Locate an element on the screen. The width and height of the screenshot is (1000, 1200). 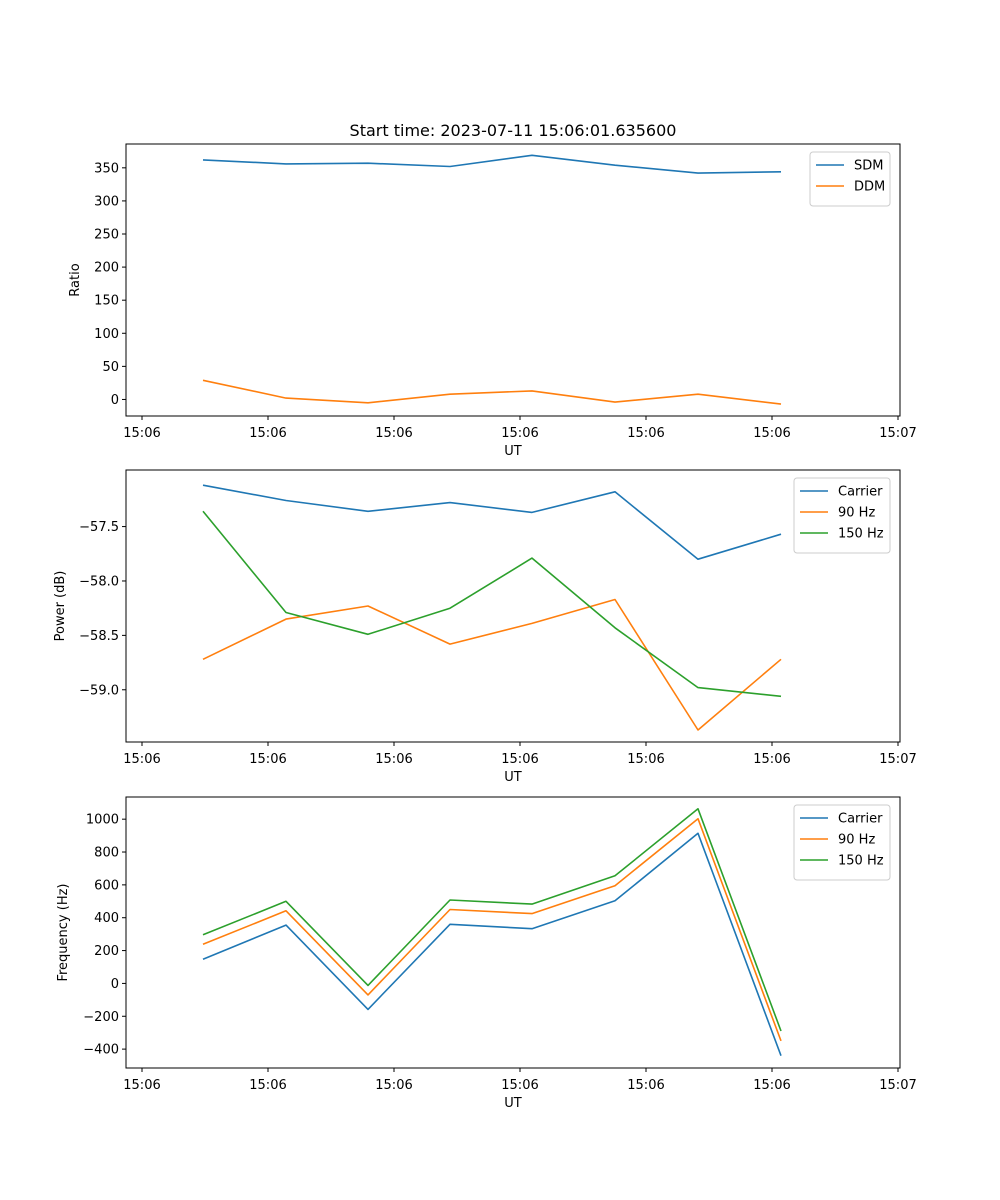
figure-title: Start time: 2023-07-11 15:06:01.635600 is located at coordinates (513, 130).